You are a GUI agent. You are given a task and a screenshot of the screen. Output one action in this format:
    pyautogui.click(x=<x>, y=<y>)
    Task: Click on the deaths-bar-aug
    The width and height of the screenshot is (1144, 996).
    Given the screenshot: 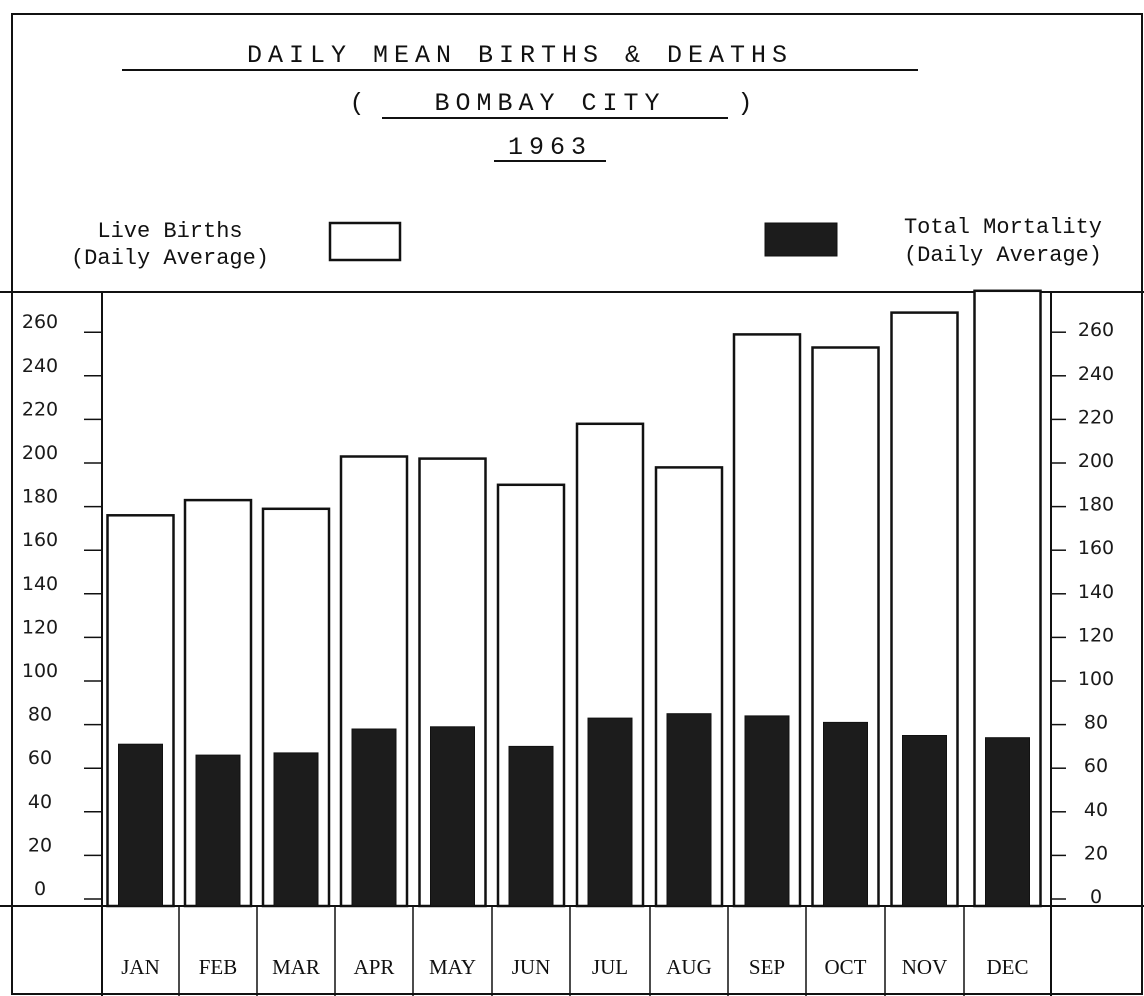 What is the action you would take?
    pyautogui.click(x=689, y=810)
    